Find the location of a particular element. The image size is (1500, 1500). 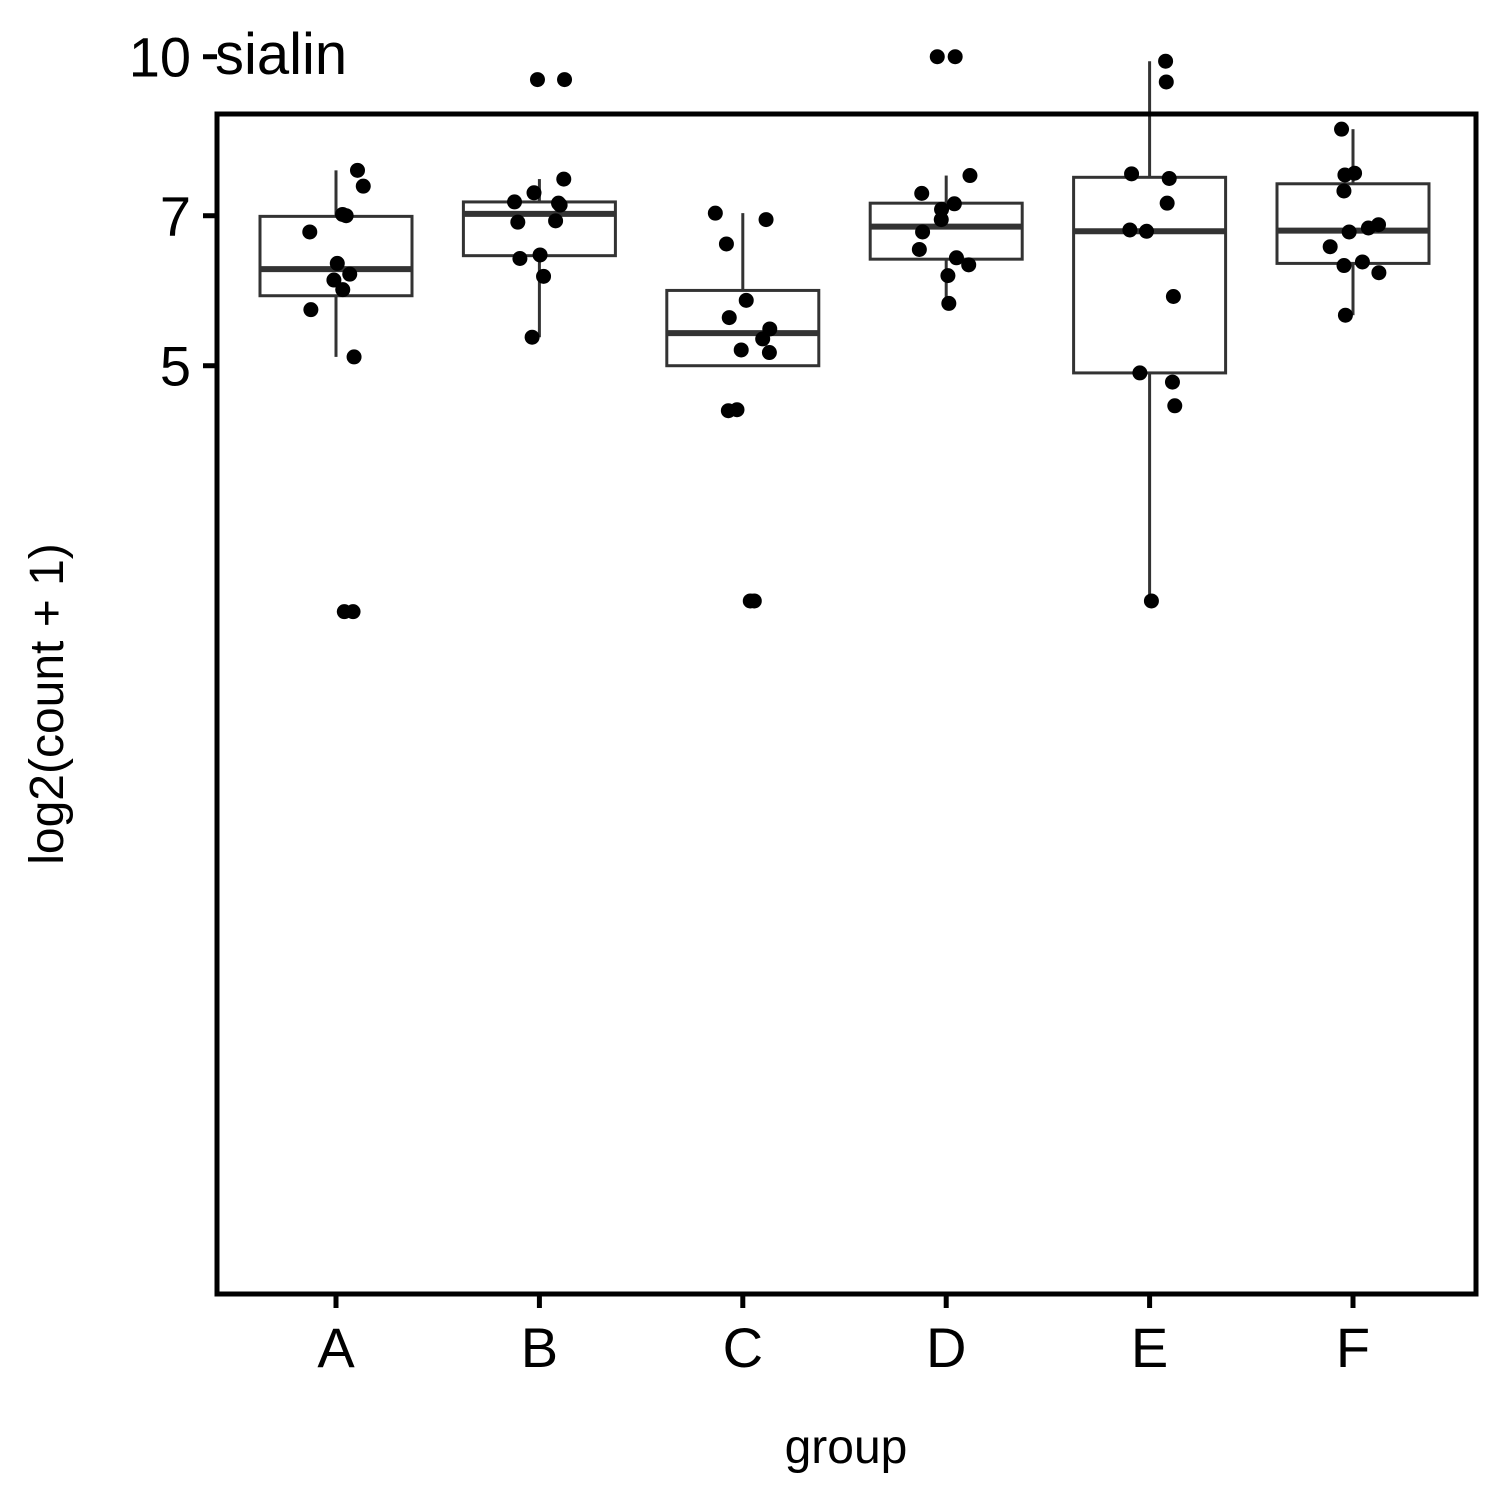

x-axis-label: group is located at coordinates (846, 1447).